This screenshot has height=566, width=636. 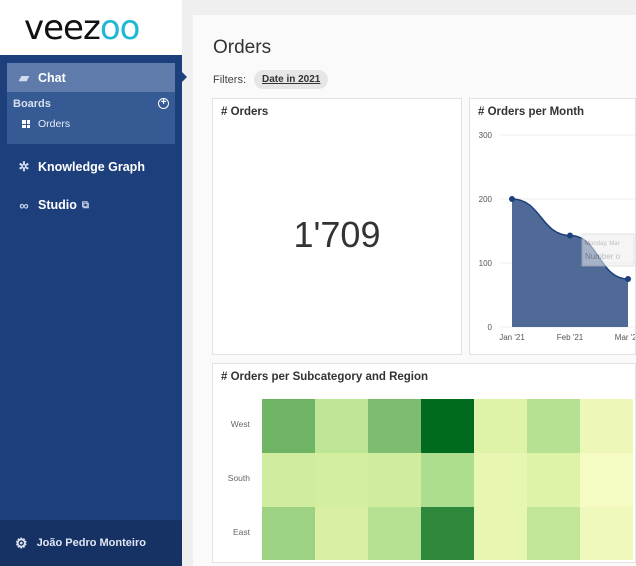 What do you see at coordinates (512, 337) in the screenshot?
I see `x-tick-label: Jan '21` at bounding box center [512, 337].